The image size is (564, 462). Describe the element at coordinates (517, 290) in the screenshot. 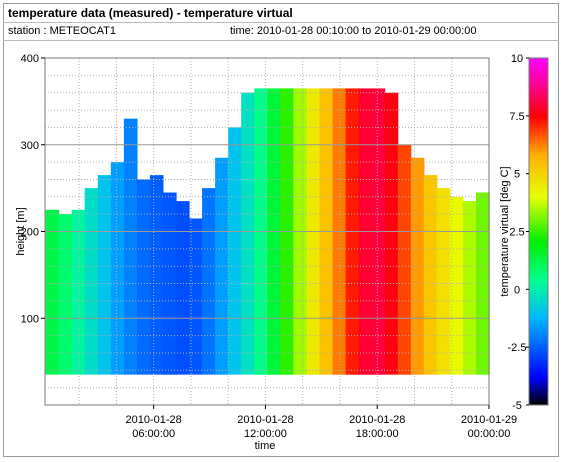

I see `colorbar-tick-label: 0` at that location.